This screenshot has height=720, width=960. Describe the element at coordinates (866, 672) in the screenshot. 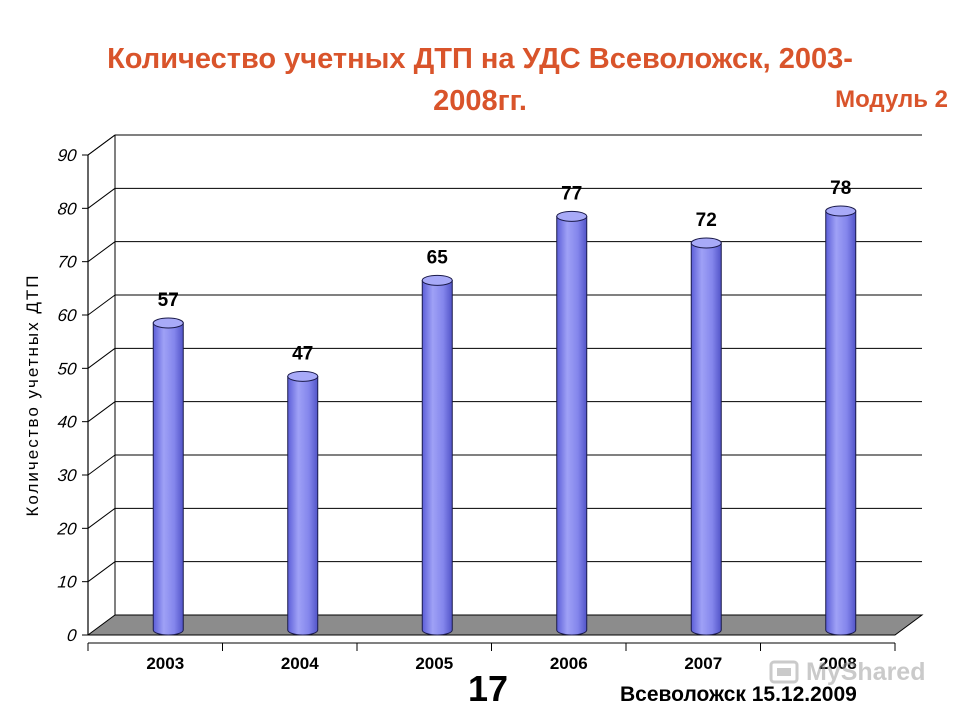

I see `watermark-text: MyShared` at that location.